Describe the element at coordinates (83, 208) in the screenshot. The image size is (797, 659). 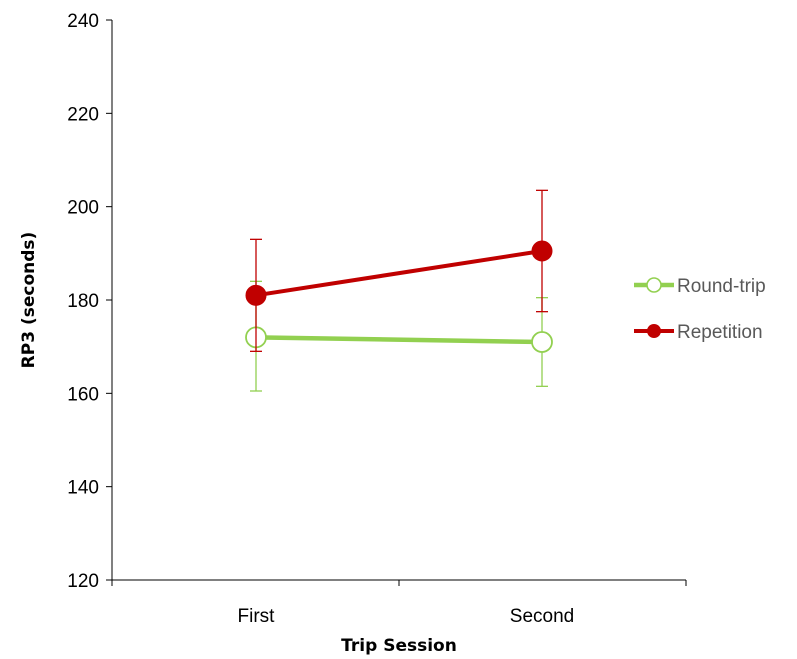
I see `y-tick-label: 200` at that location.